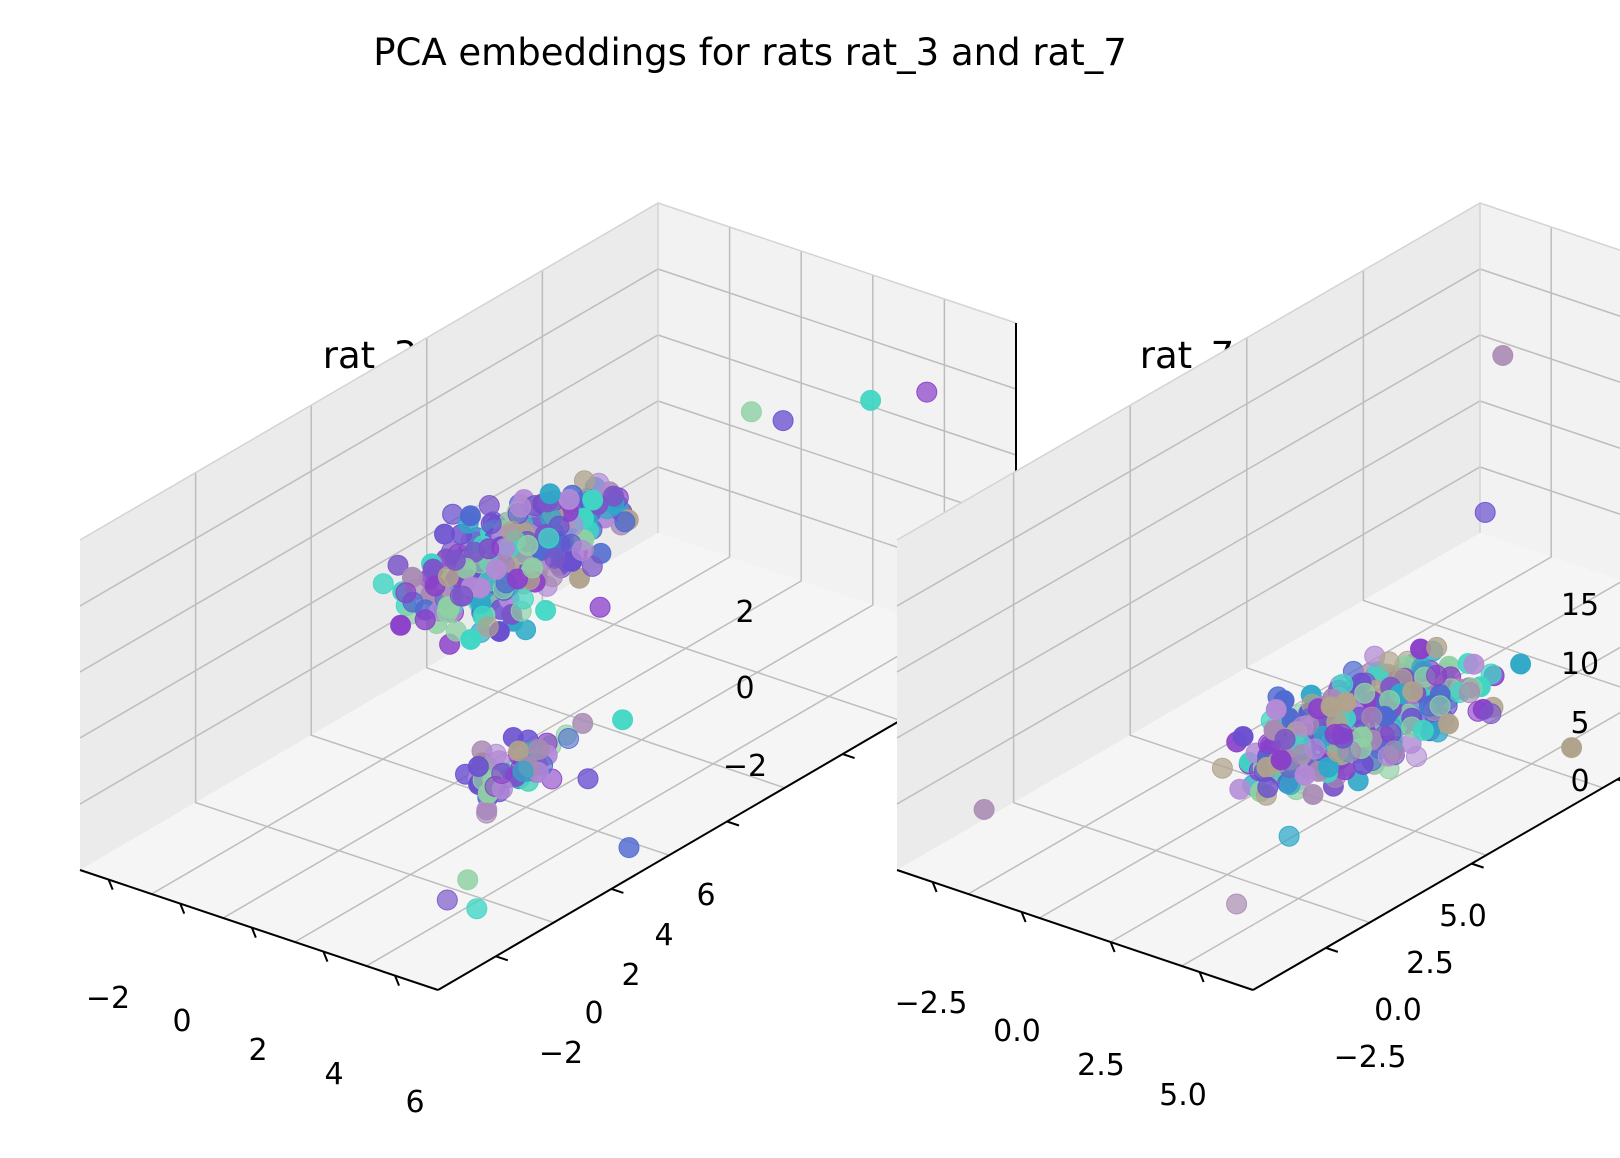 This screenshot has height=1158, width=1620. What do you see at coordinates (181, 1021) in the screenshot?
I see `x-tick-label: 0` at bounding box center [181, 1021].